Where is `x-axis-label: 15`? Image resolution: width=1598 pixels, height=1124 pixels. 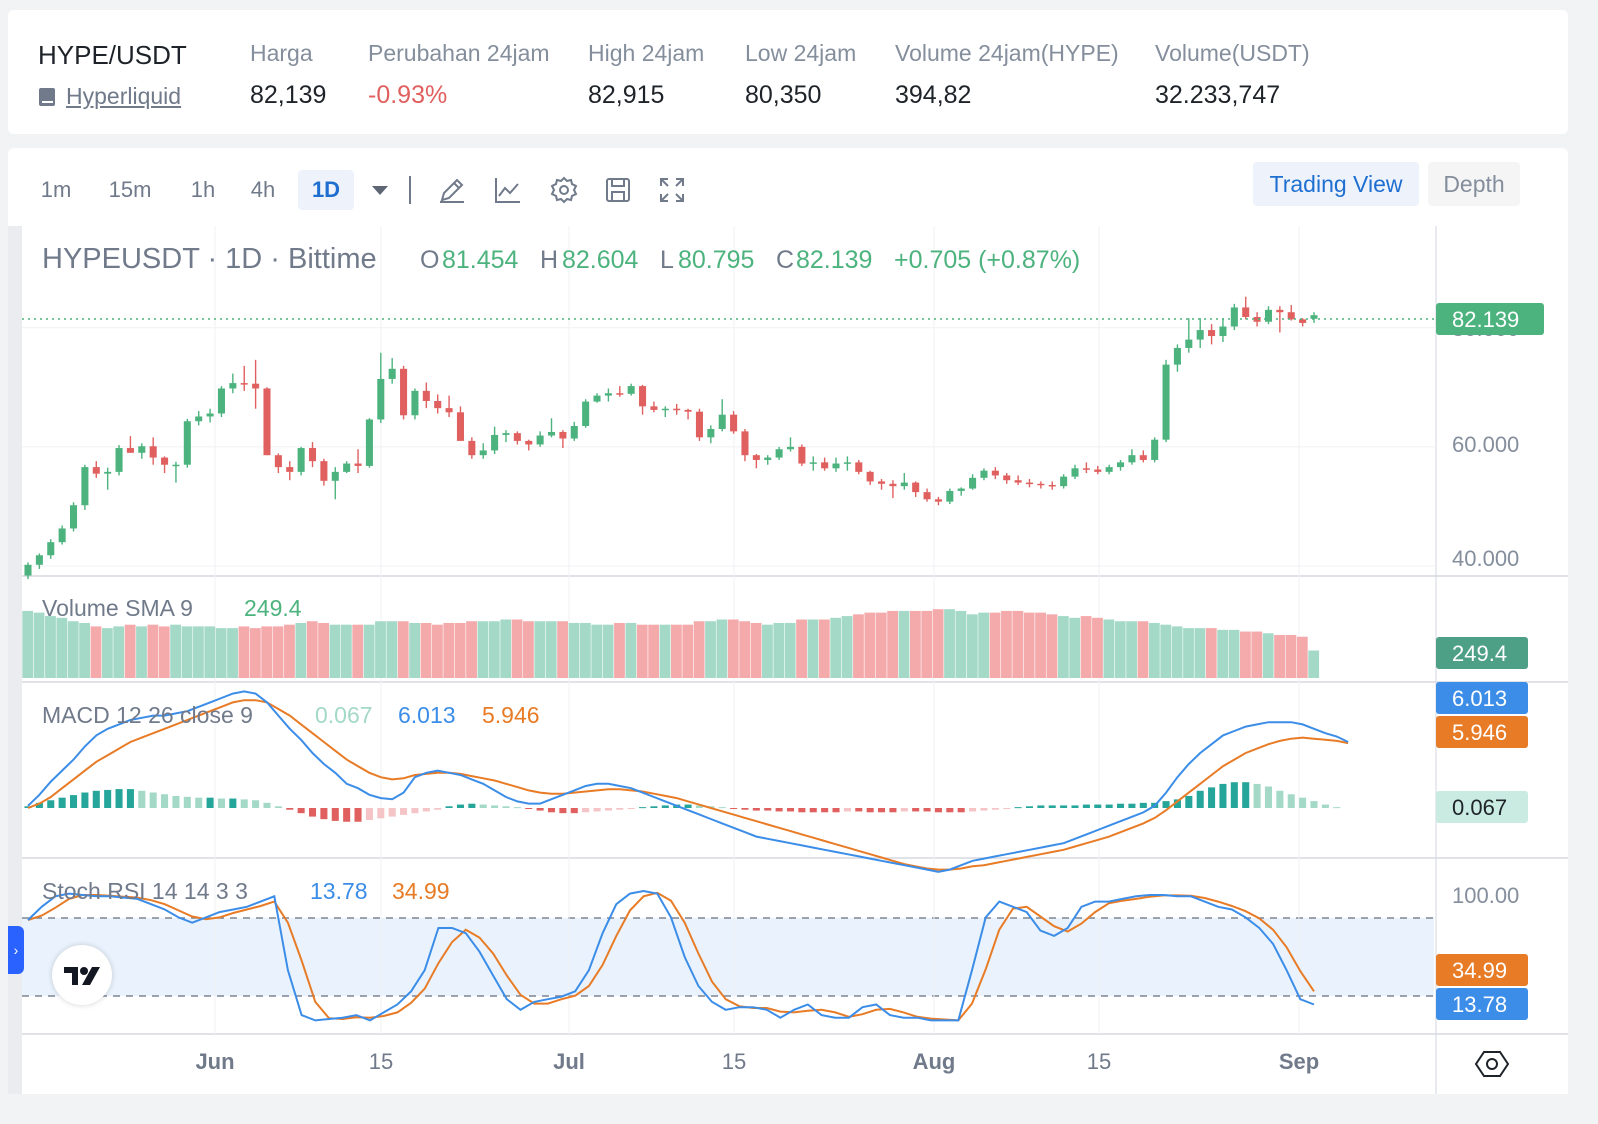 x-axis-label: 15 is located at coordinates (1099, 1061).